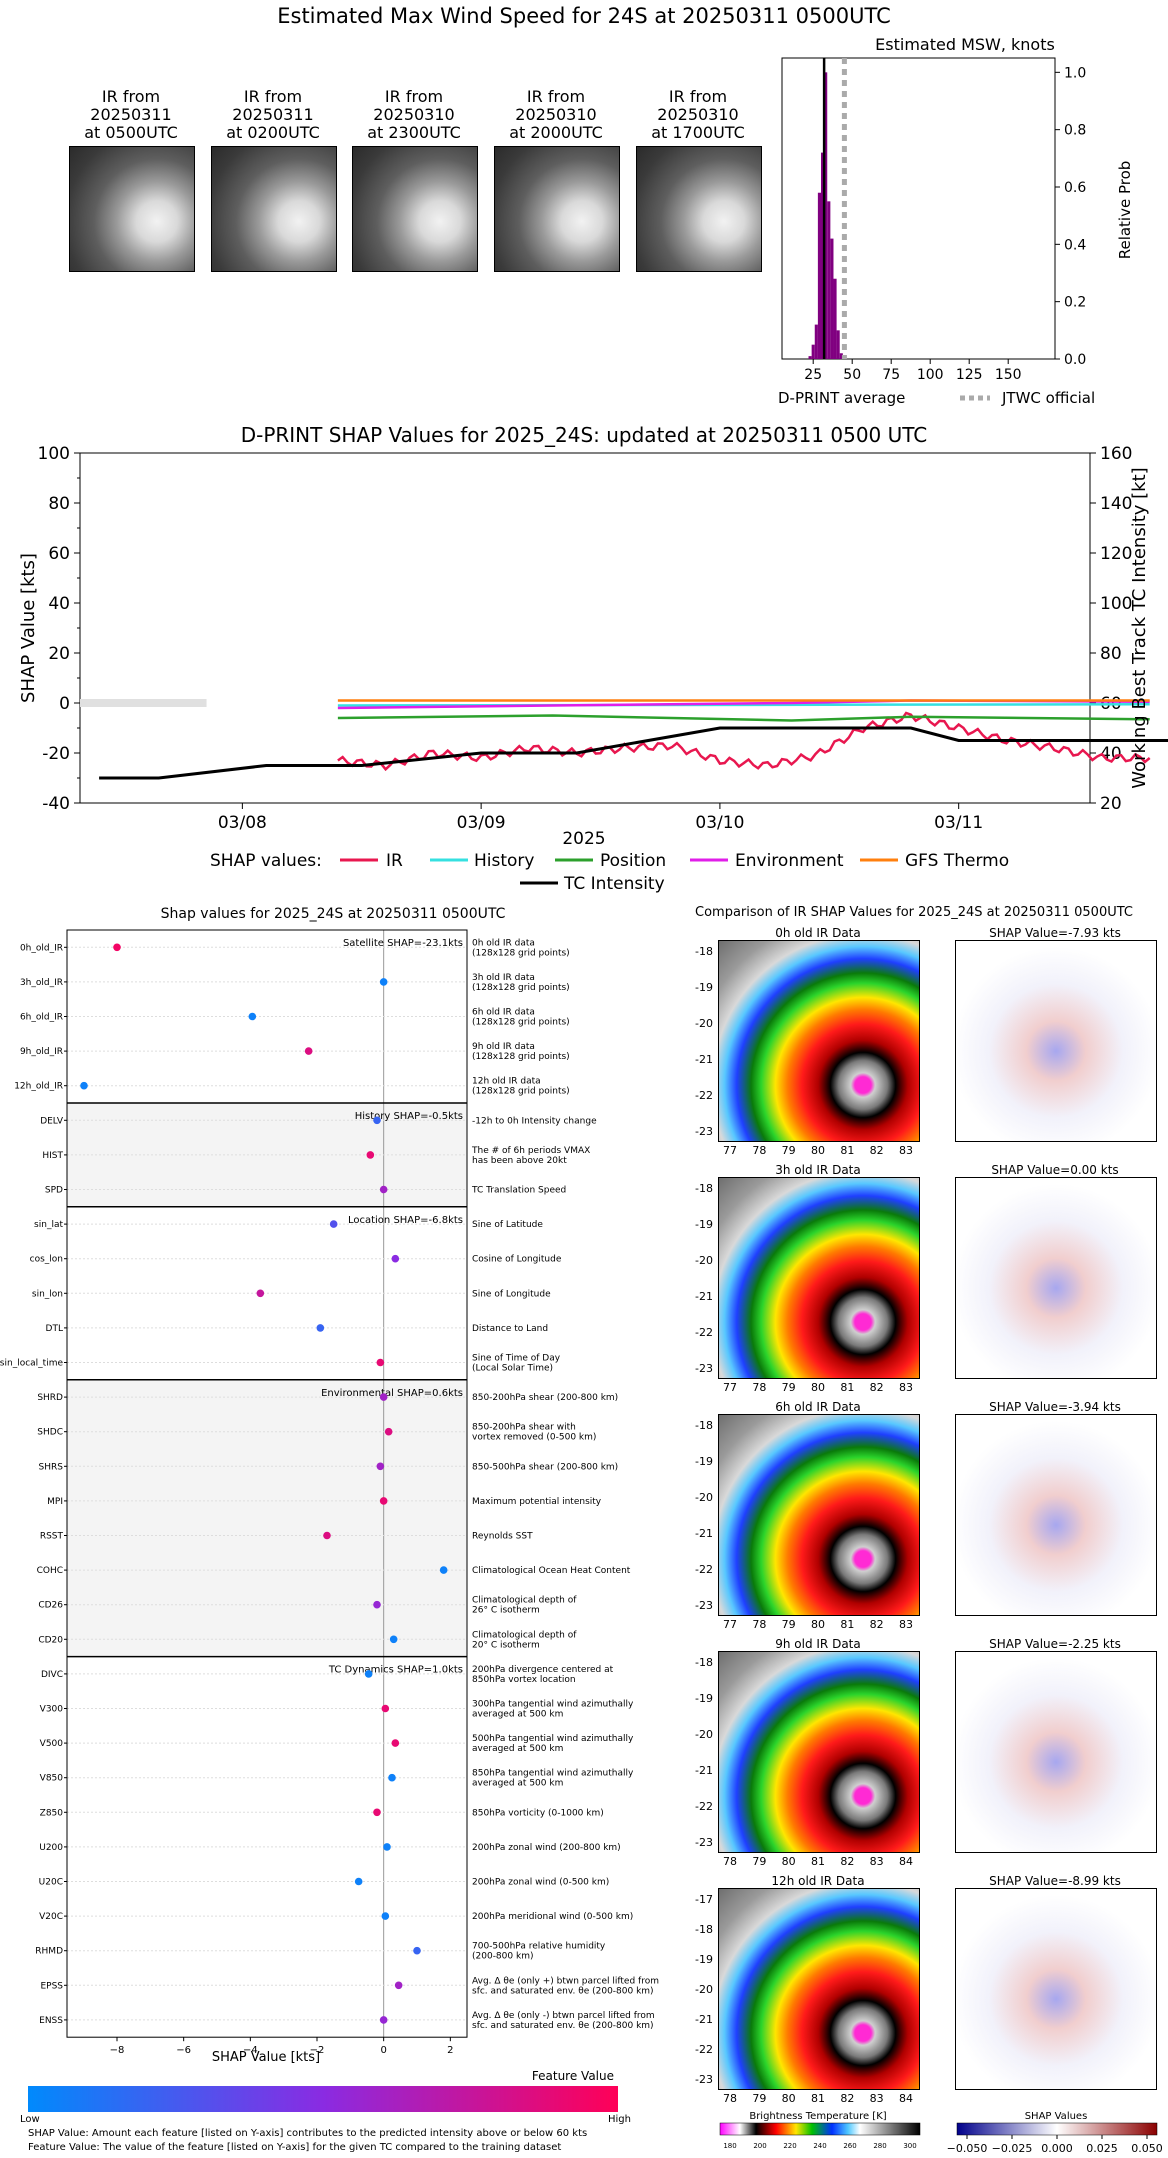  Describe the element at coordinates (534, 1121) in the screenshot. I see `bee-feature-desc: -12h to 0h Intensity change` at that location.